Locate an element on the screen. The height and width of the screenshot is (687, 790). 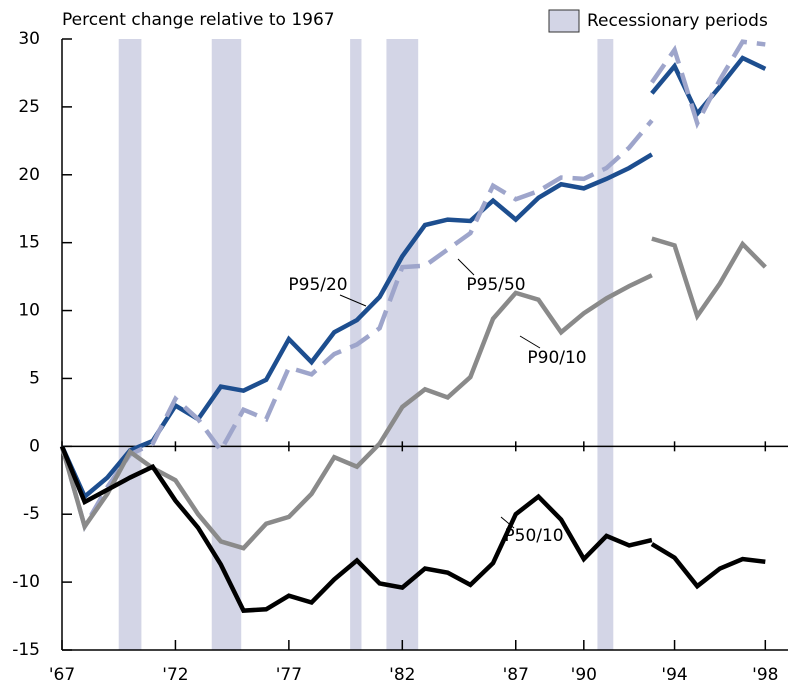
y-tick-label: -15 is located at coordinates (26, 650).